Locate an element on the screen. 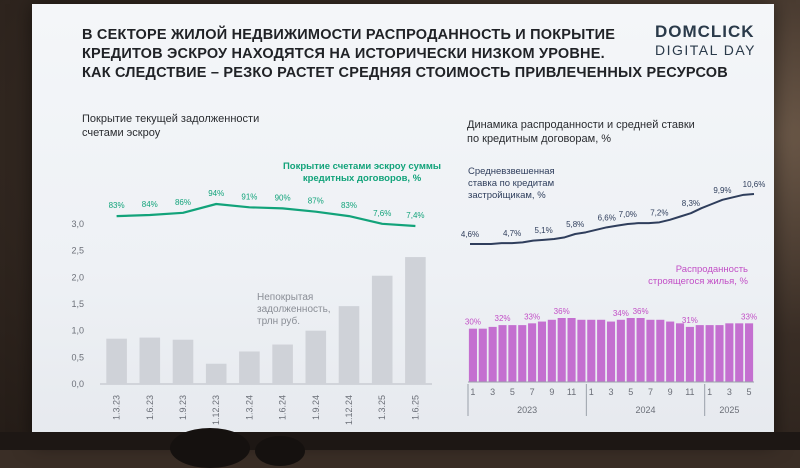 Image resolution: width=800 pixels, height=468 pixels. bar-series-label: задолженность, is located at coordinates (294, 309).